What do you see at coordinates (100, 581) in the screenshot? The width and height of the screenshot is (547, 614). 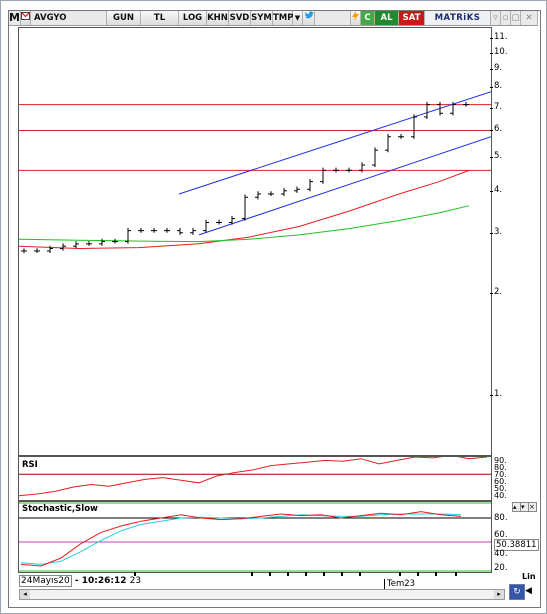 I see `time-text: - 10:26:12` at bounding box center [100, 581].